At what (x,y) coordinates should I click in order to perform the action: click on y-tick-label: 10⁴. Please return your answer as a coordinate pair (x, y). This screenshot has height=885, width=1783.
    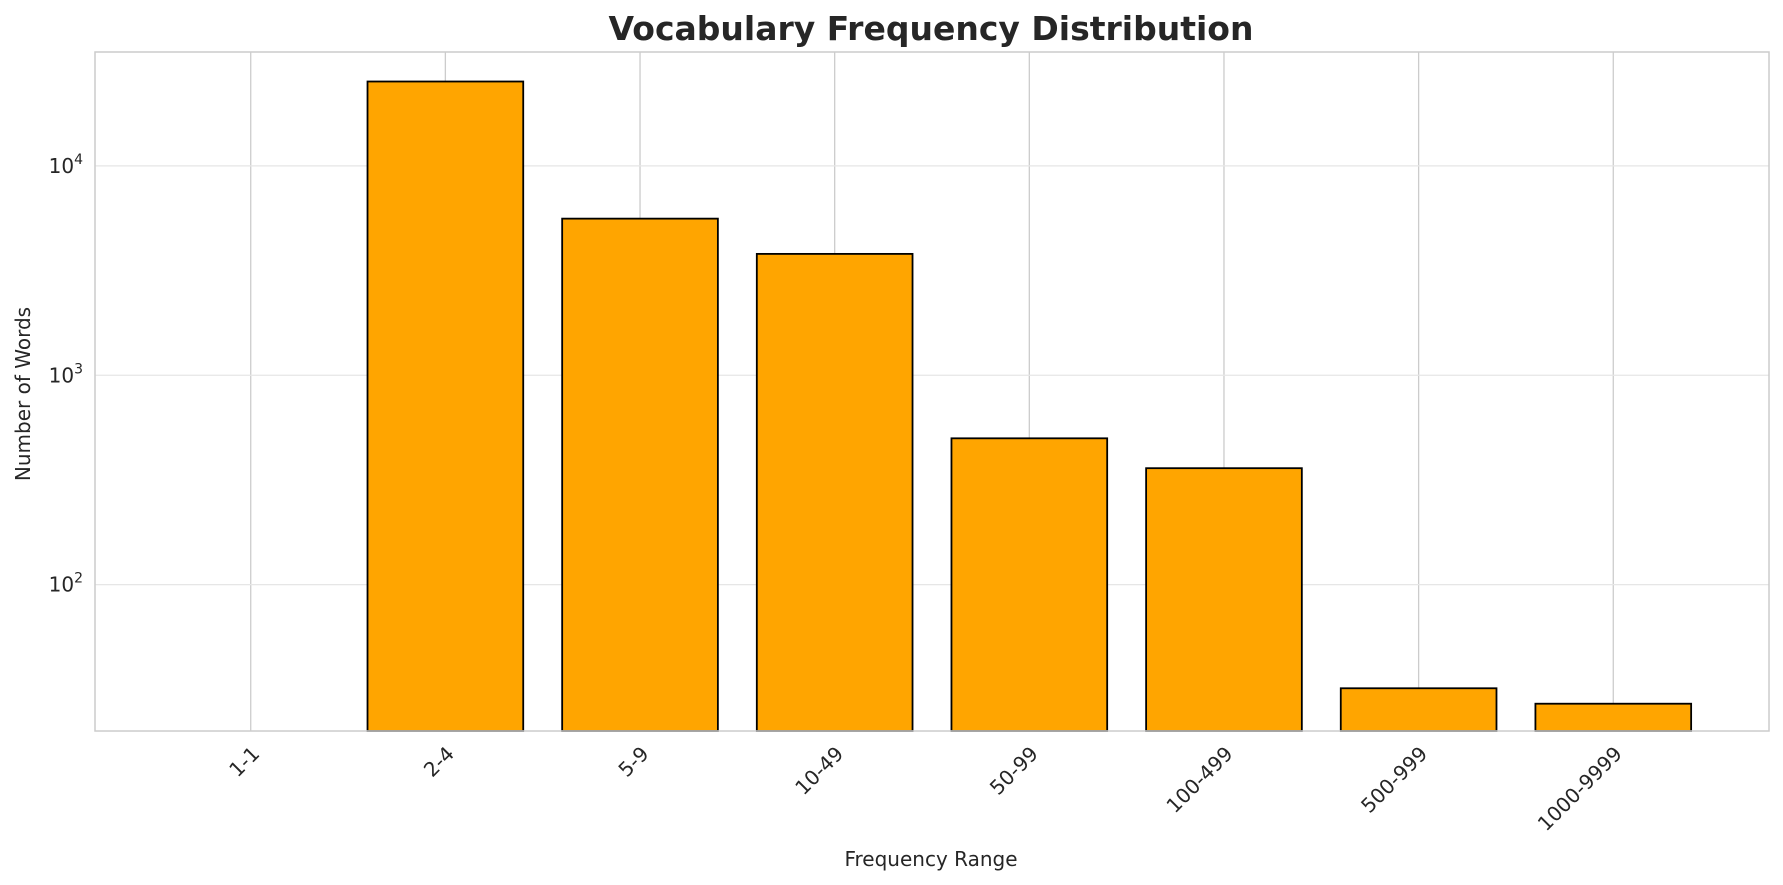
    Looking at the image, I should click on (66, 165).